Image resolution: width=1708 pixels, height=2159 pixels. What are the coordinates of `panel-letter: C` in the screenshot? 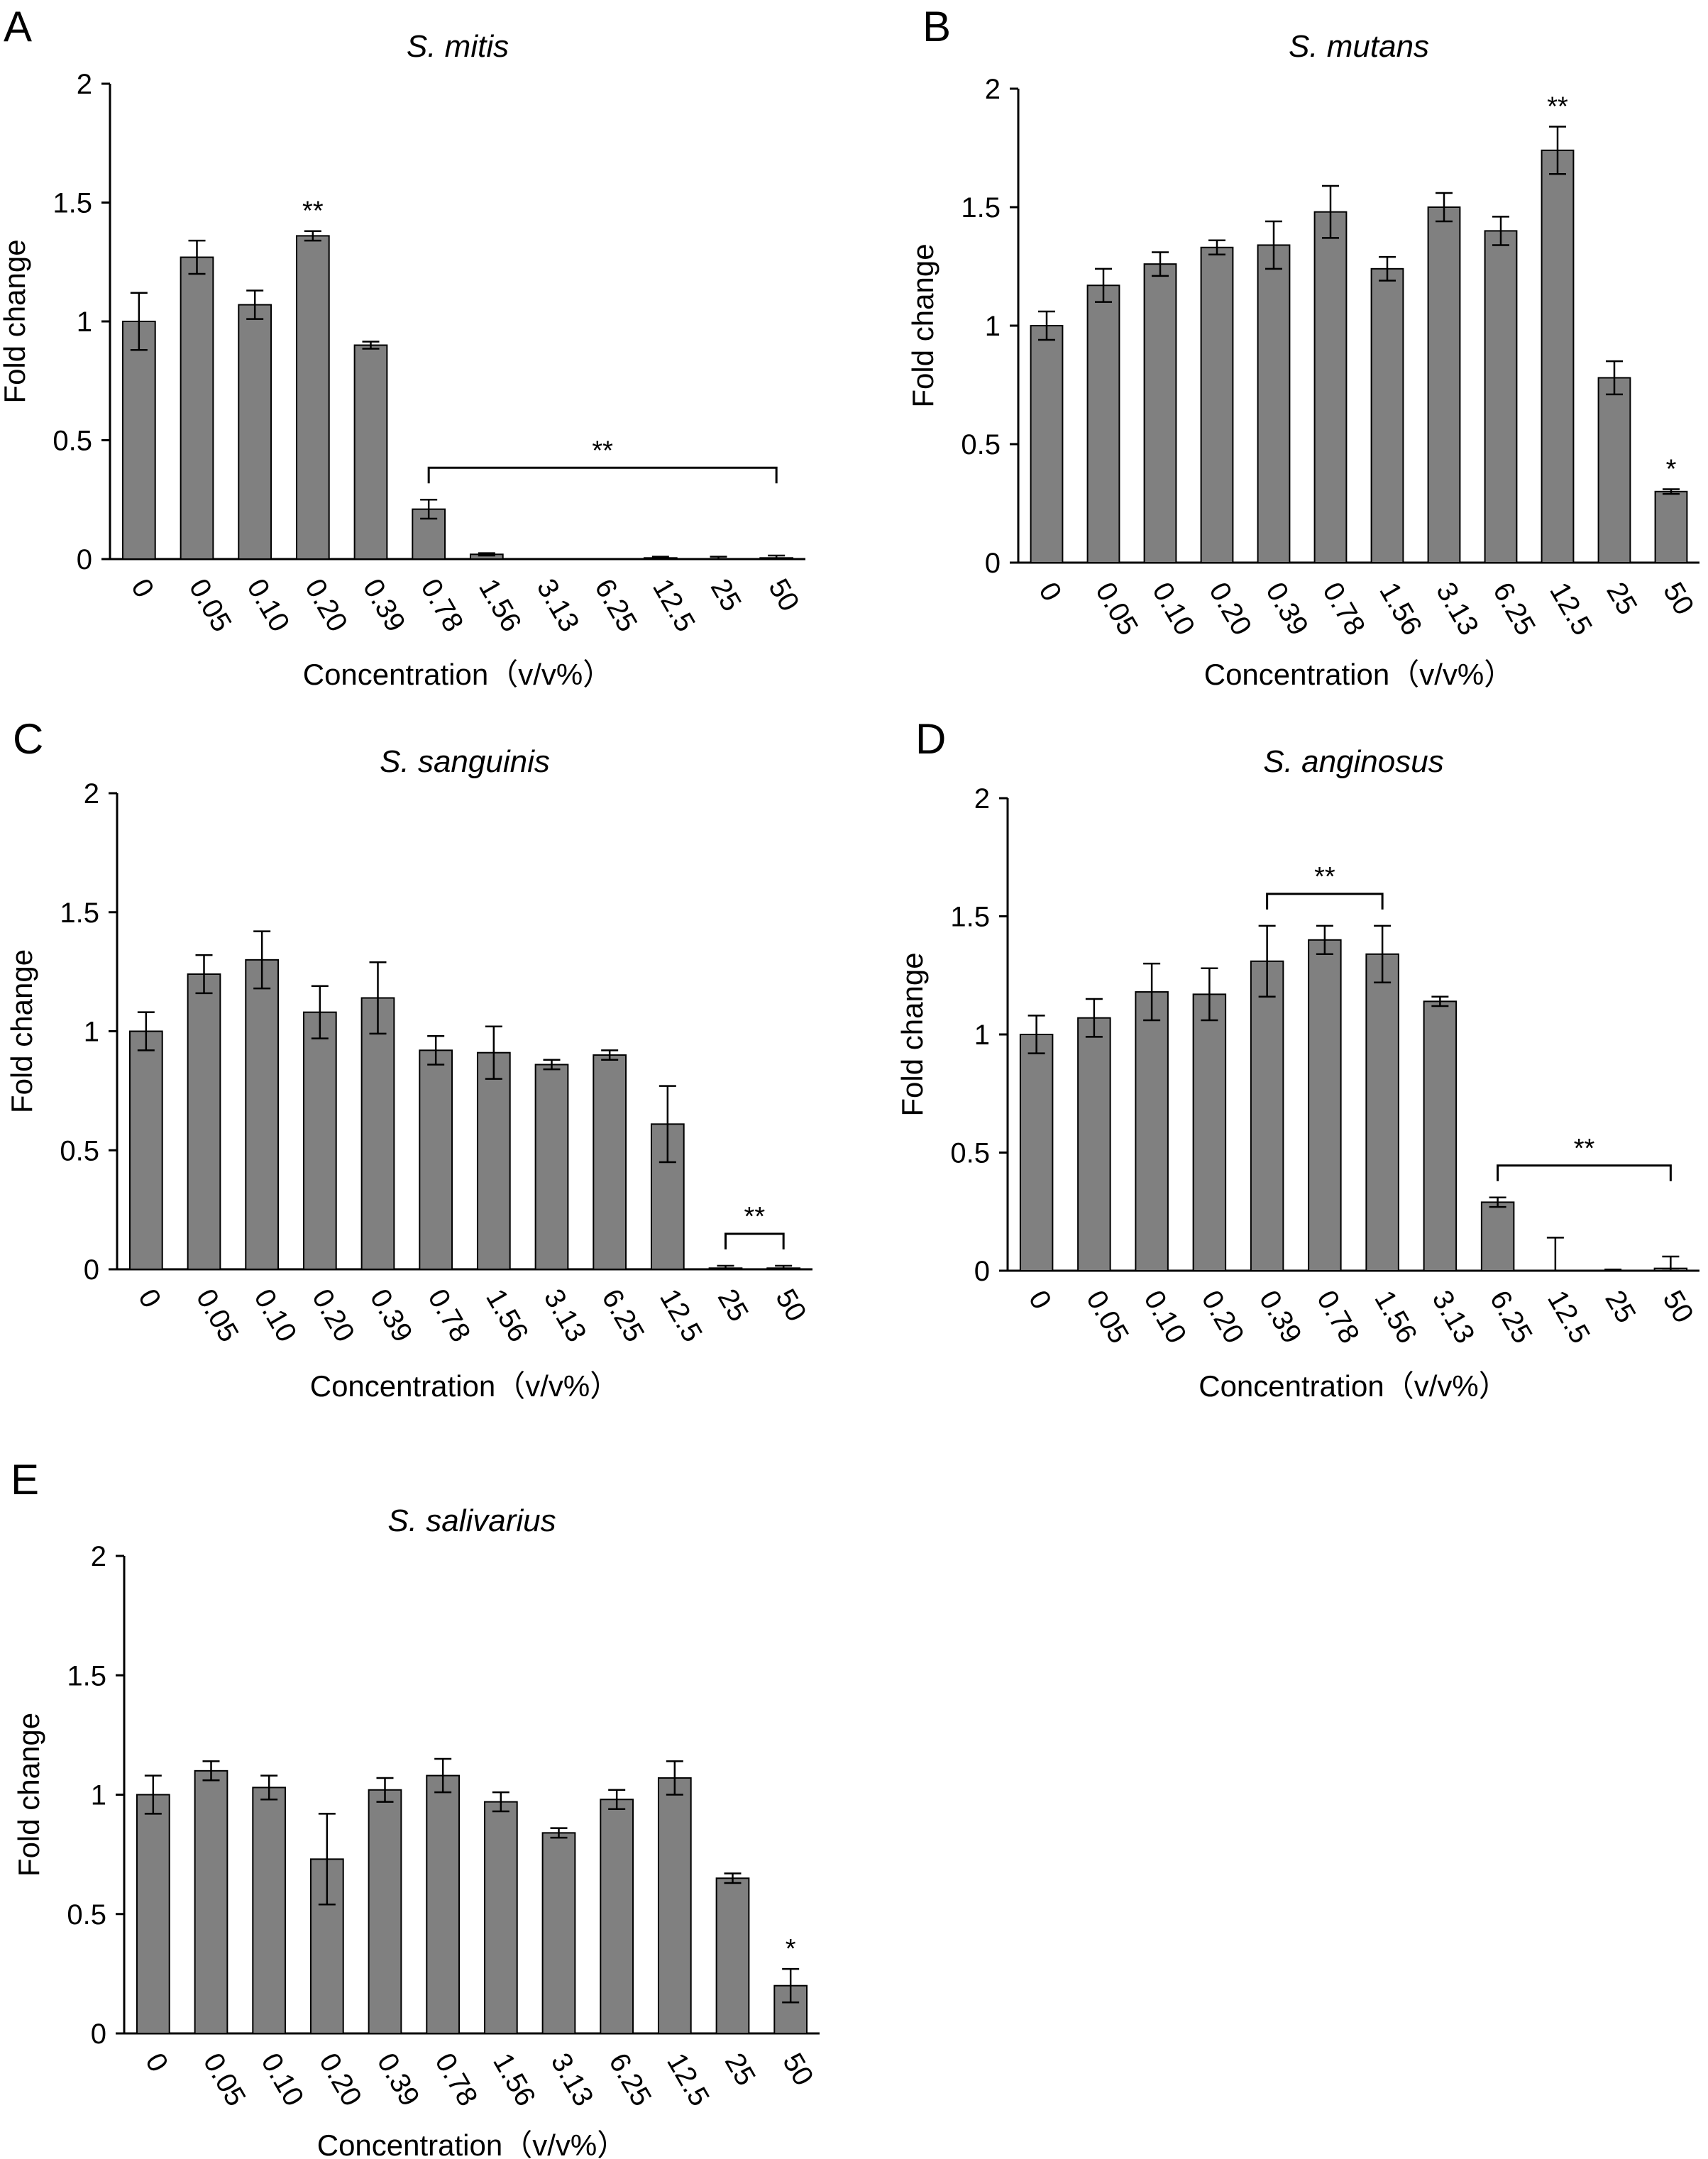 It's located at (28, 739).